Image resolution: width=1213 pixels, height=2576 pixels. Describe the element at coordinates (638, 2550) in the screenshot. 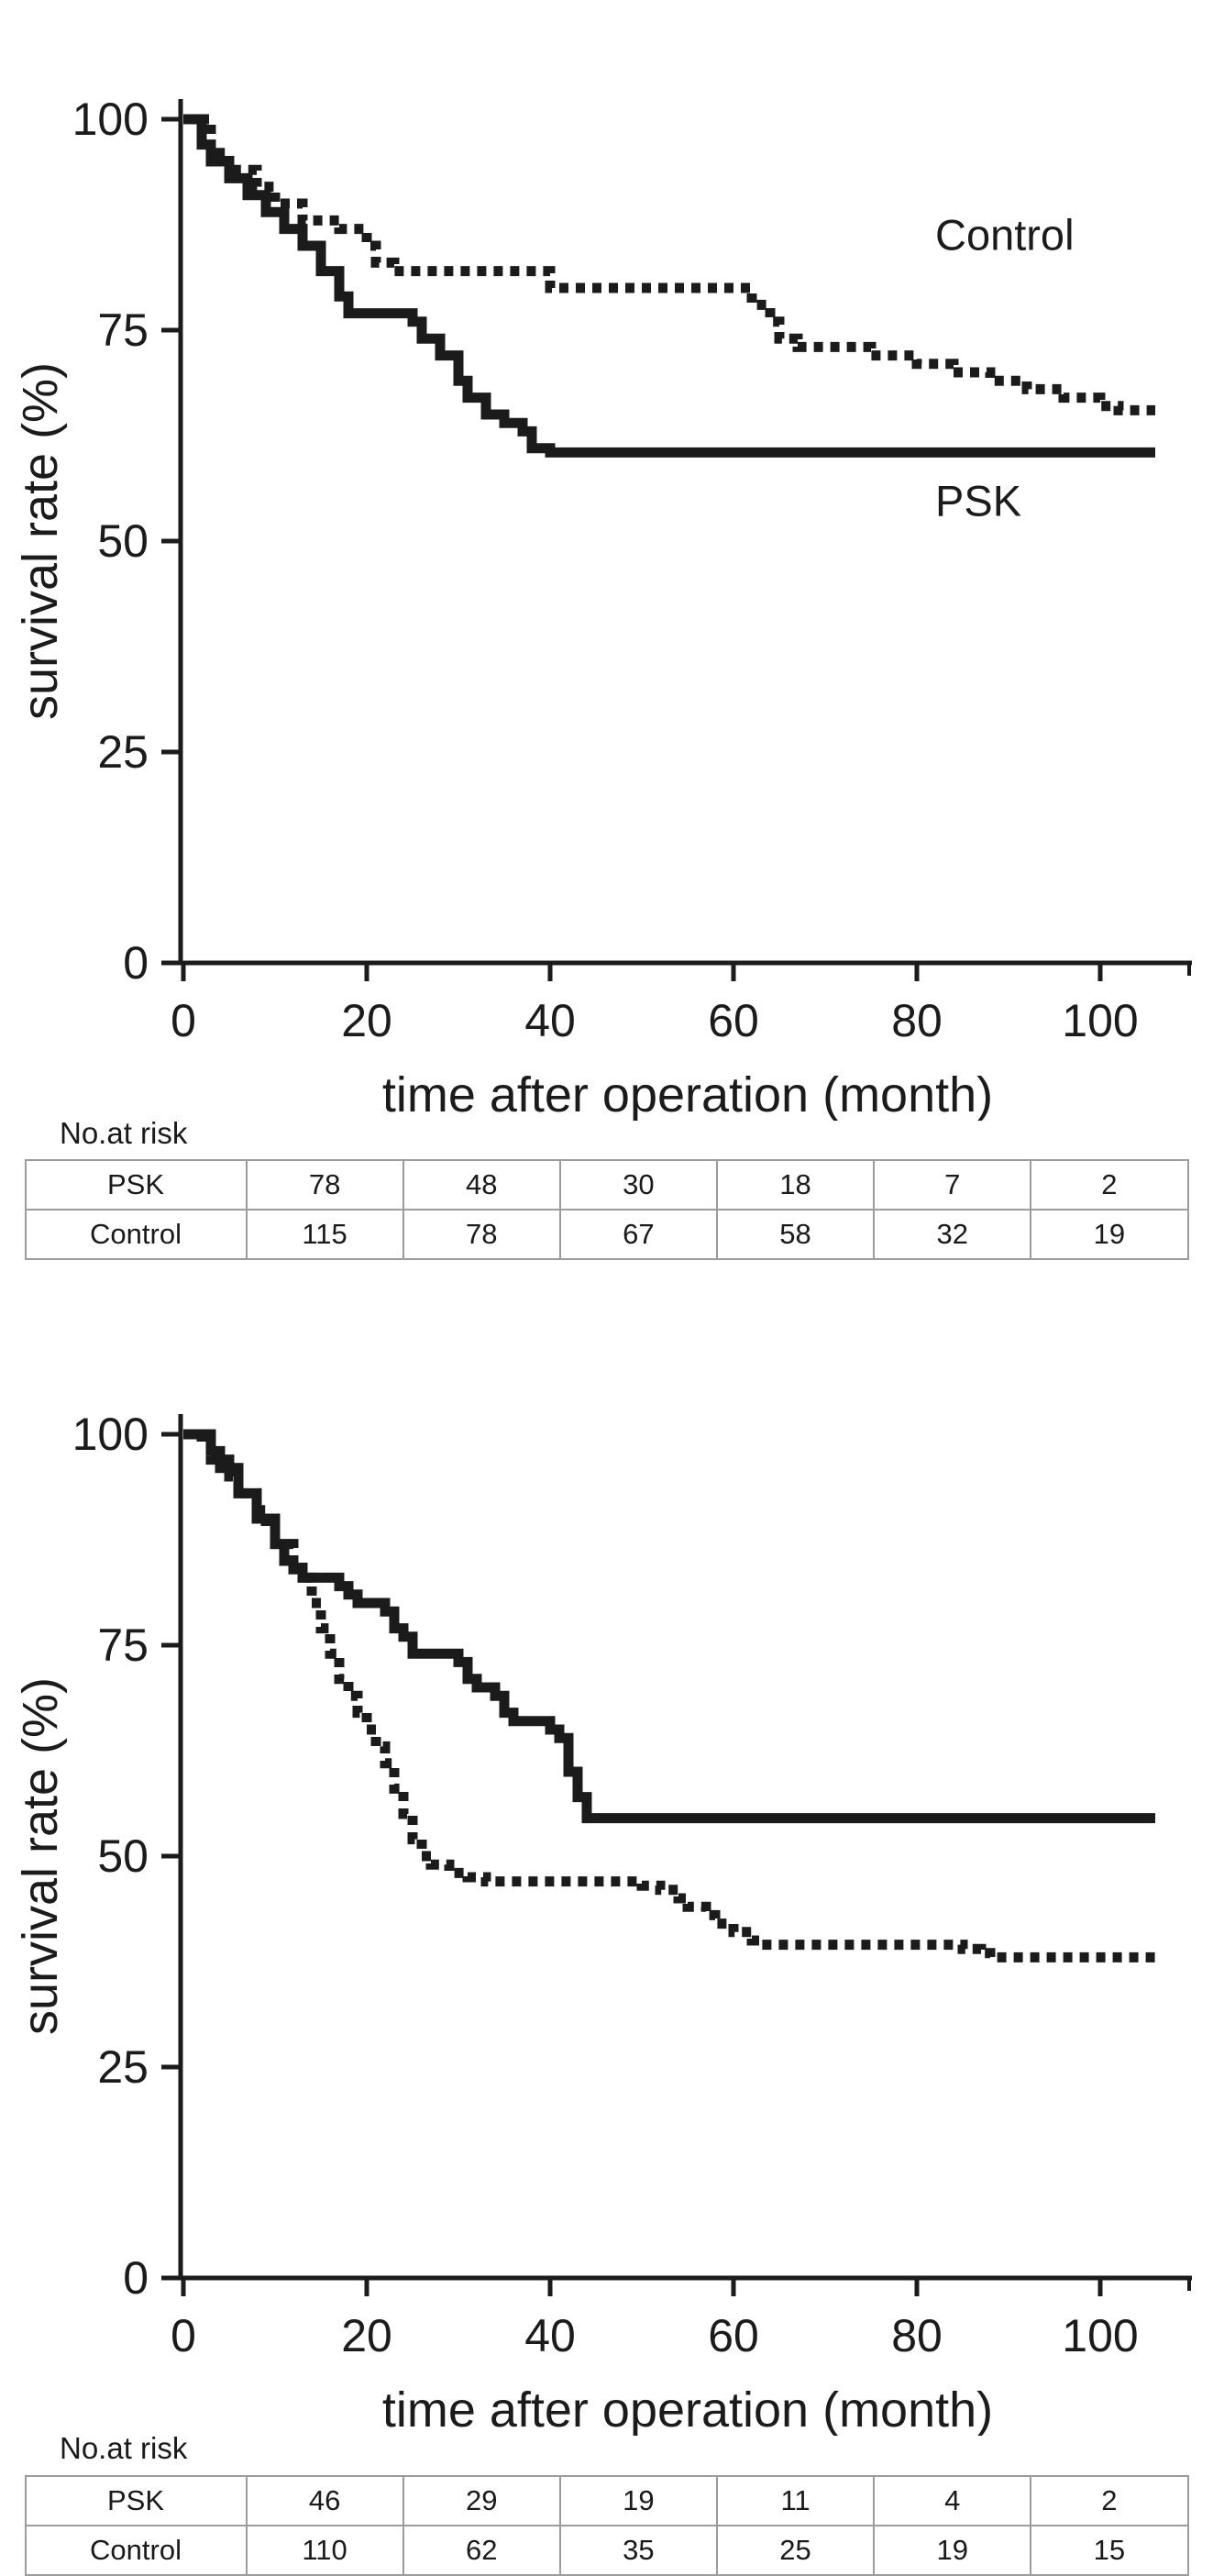

I see `risk-count-cell: 35` at that location.